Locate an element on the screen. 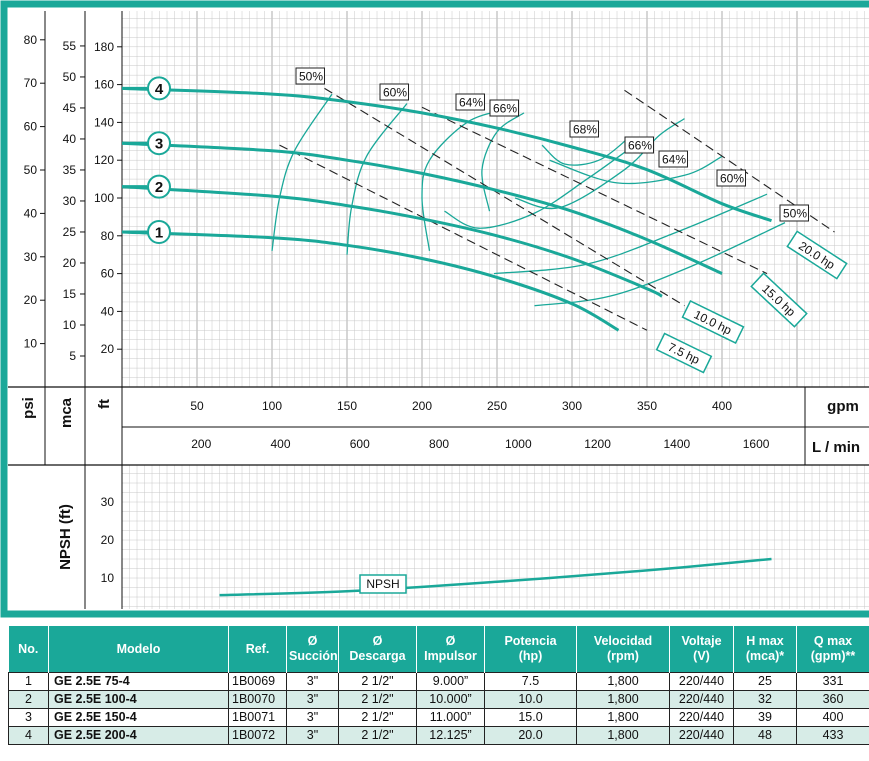 This screenshot has height=761, width=869. mca-tick-label: 45 is located at coordinates (70, 108).